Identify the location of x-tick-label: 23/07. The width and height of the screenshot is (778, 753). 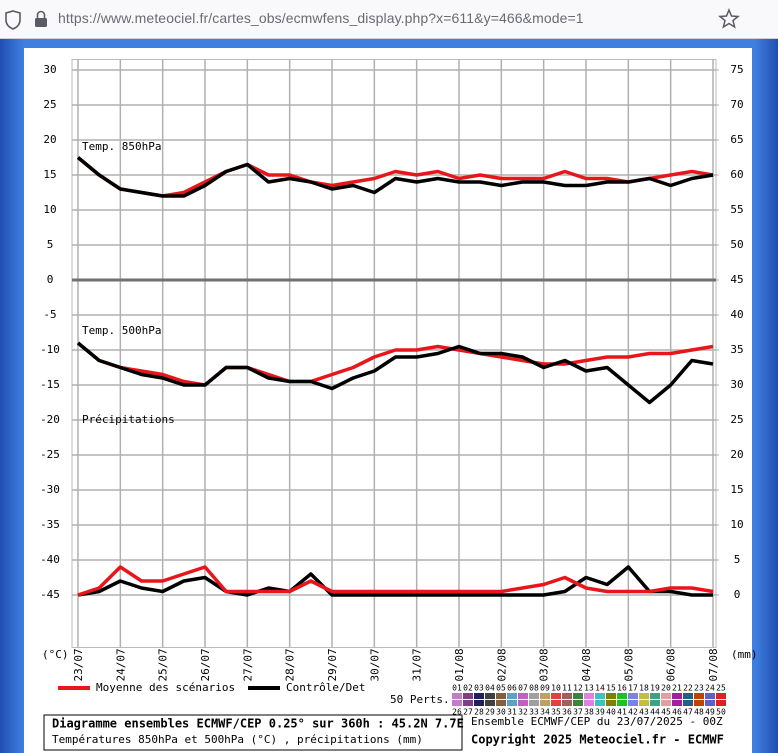
(78, 664).